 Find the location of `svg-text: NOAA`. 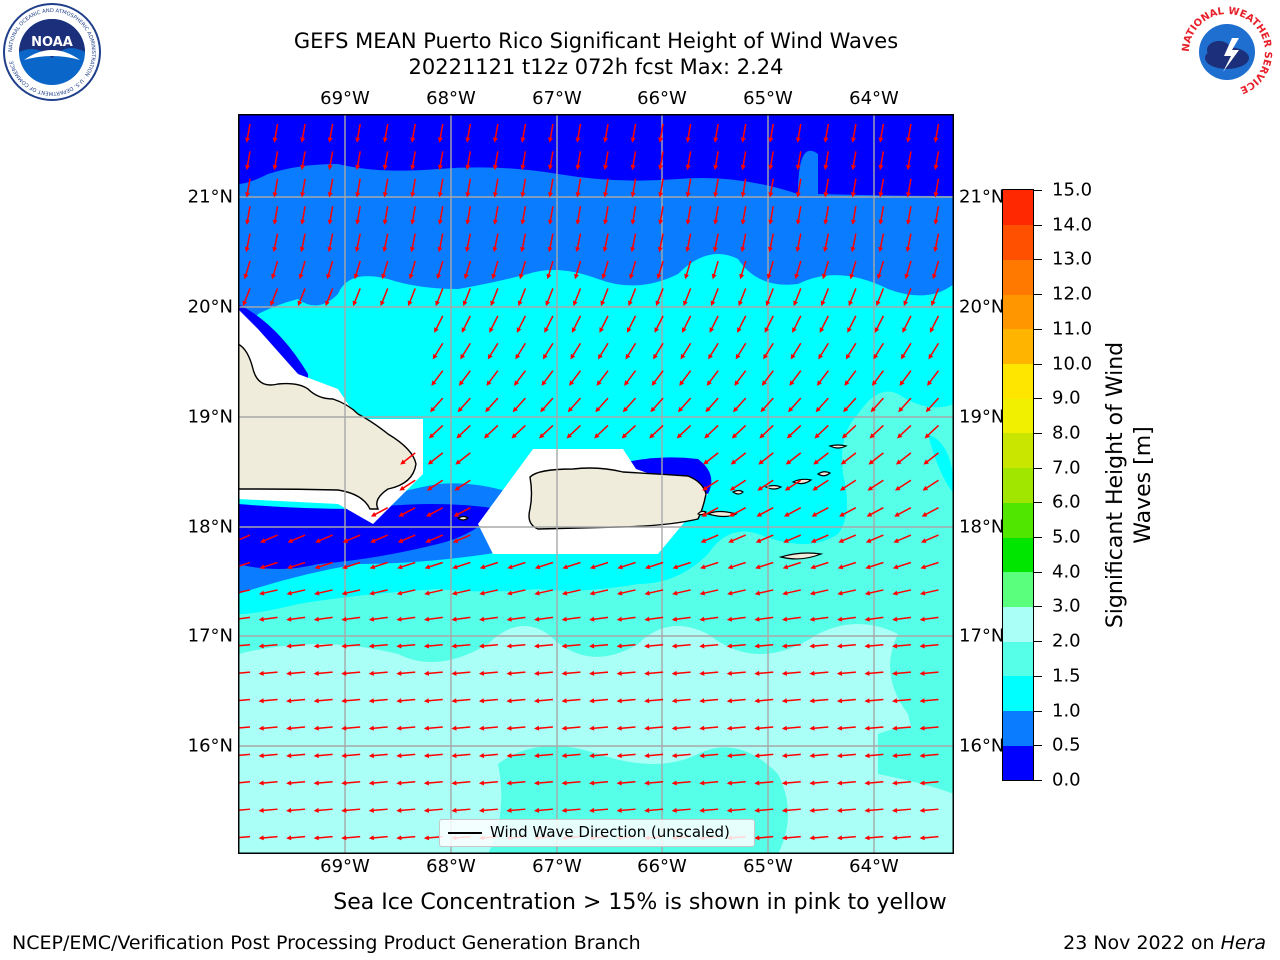

svg-text: NOAA is located at coordinates (52, 42).